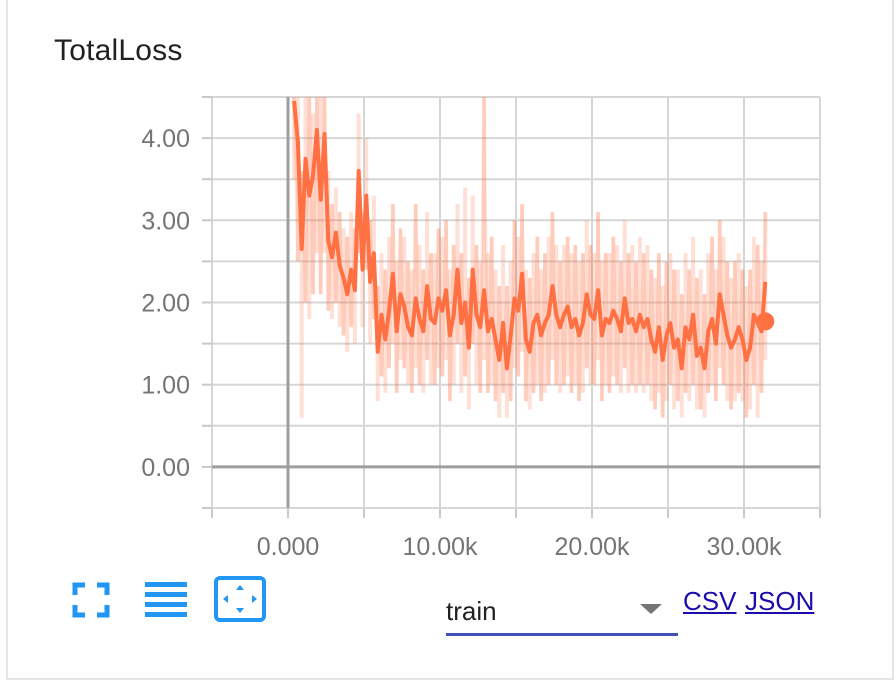  Describe the element at coordinates (710, 601) in the screenshot. I see `download-csv-link: CSV` at that location.